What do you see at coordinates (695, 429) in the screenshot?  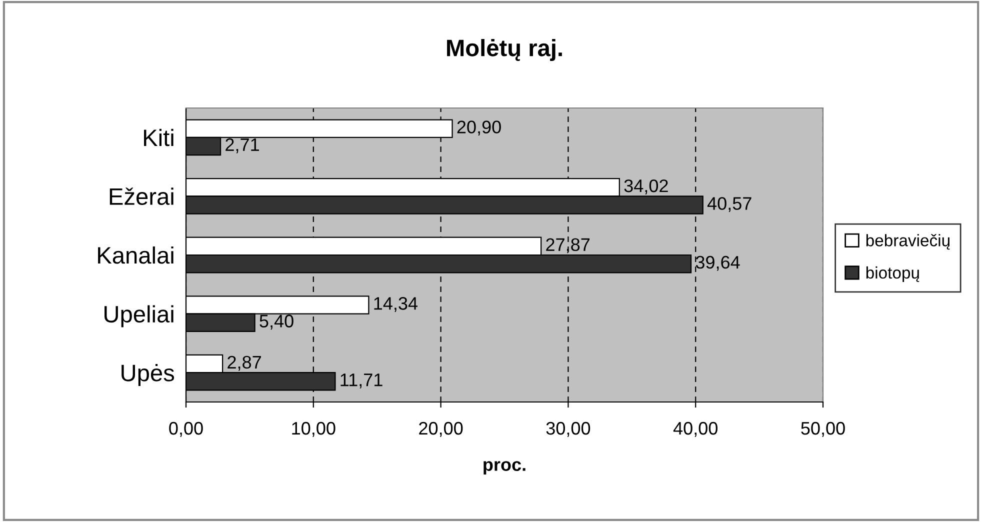 I see `x-tick-label: 40,00` at bounding box center [695, 429].